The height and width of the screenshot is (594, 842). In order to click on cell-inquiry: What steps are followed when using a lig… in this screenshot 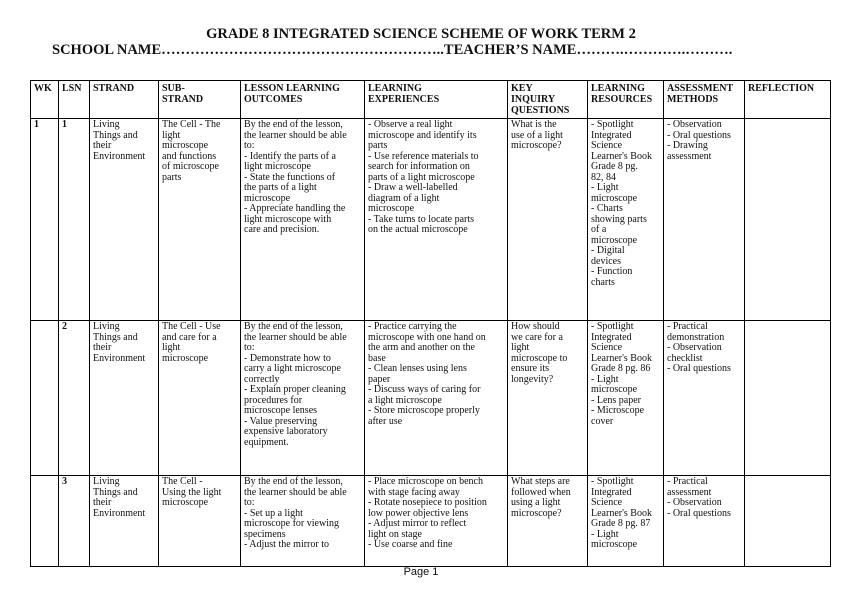, I will do `click(547, 521)`.